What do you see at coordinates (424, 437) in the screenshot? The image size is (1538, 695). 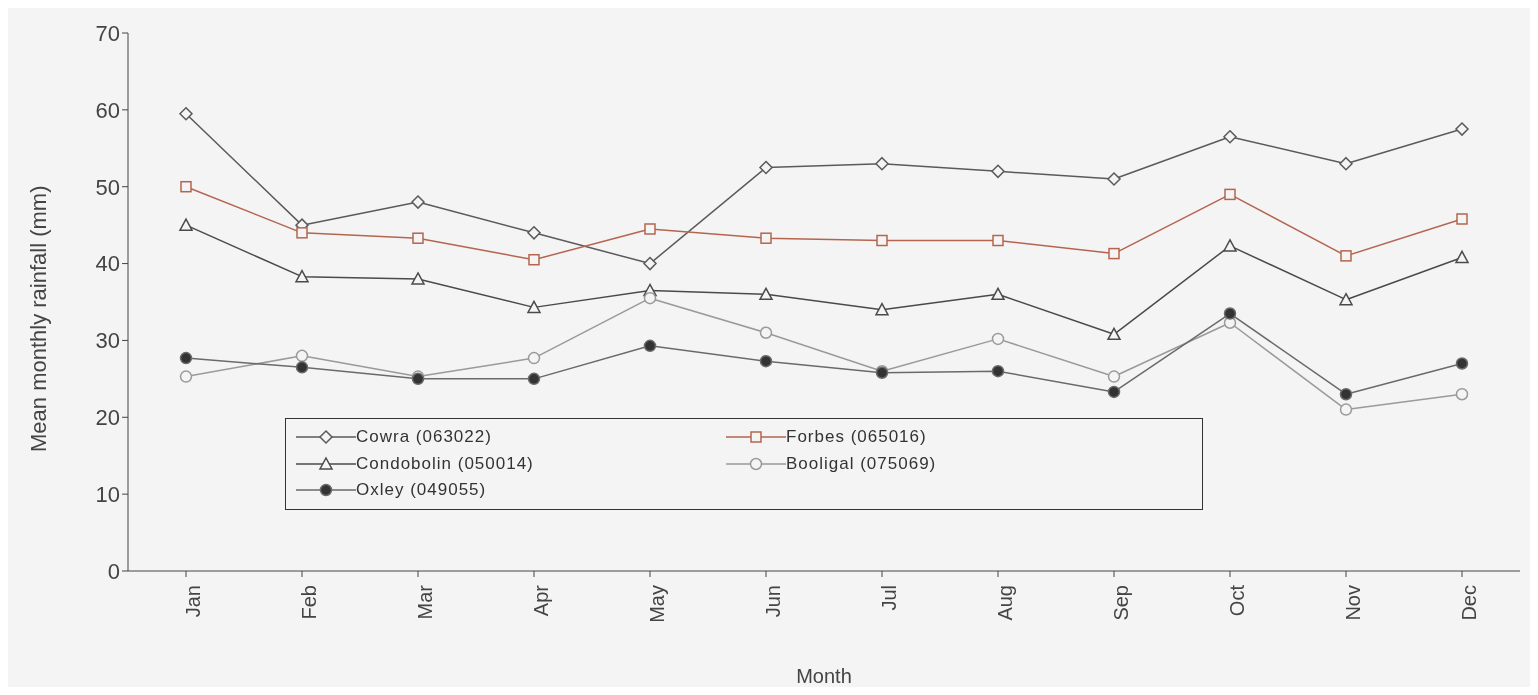 I see `legend-label: Cowra (063022)` at bounding box center [424, 437].